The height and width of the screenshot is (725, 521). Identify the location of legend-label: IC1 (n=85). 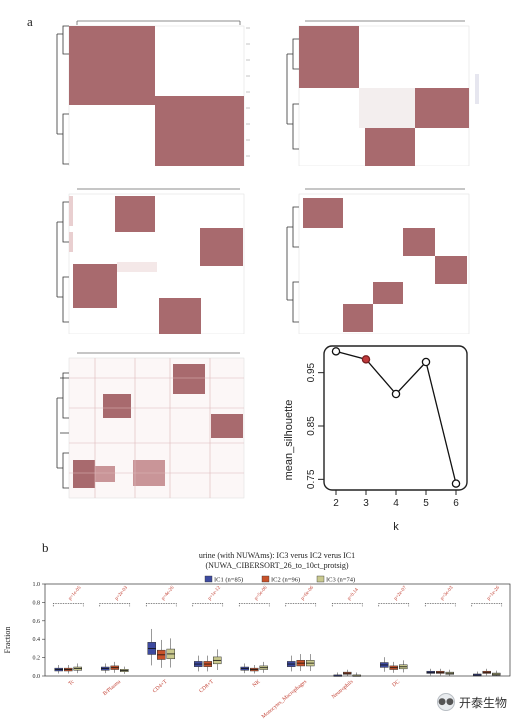
(228, 580).